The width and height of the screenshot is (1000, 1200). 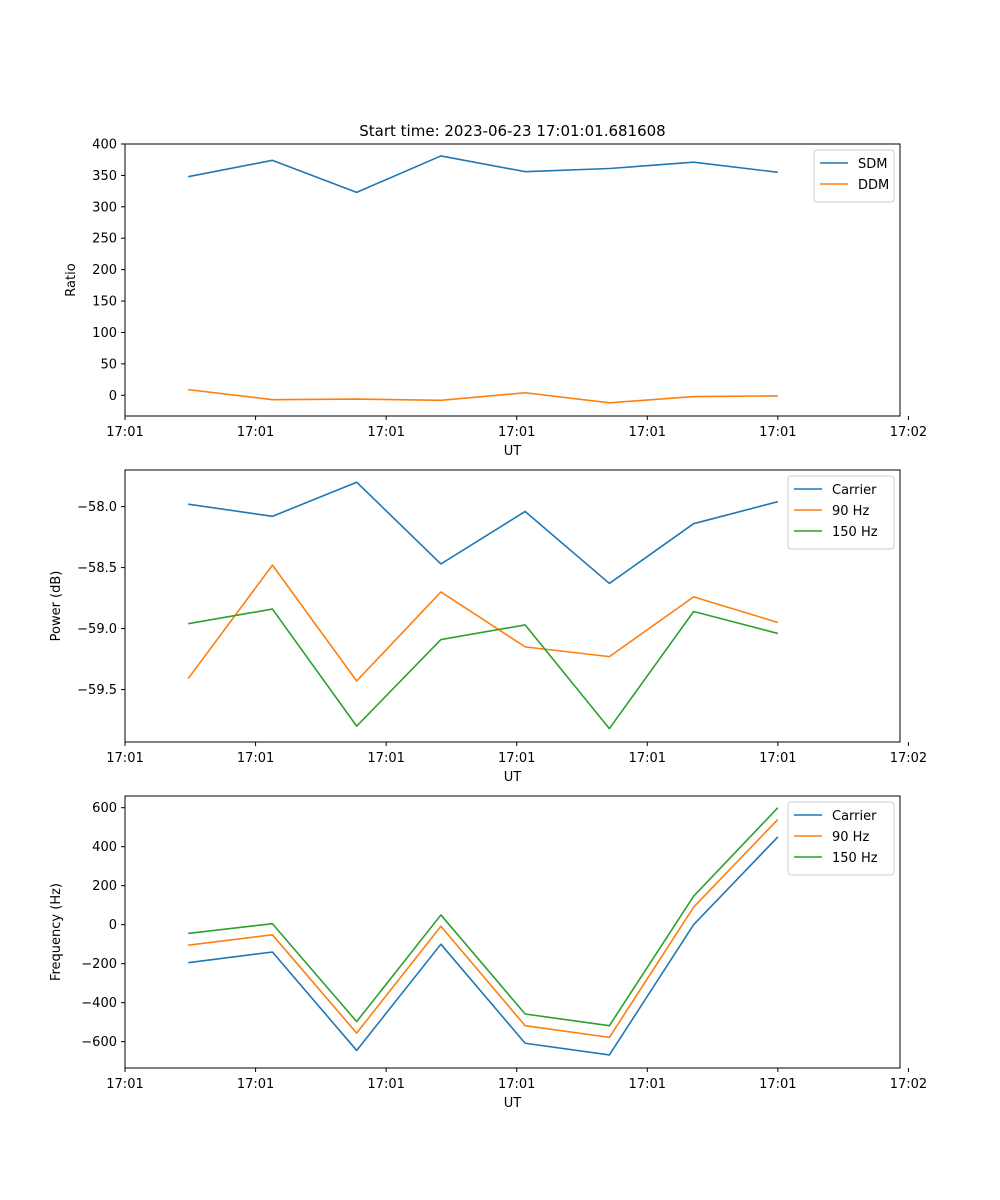 I want to click on y-tick-label: 600, so click(x=104, y=808).